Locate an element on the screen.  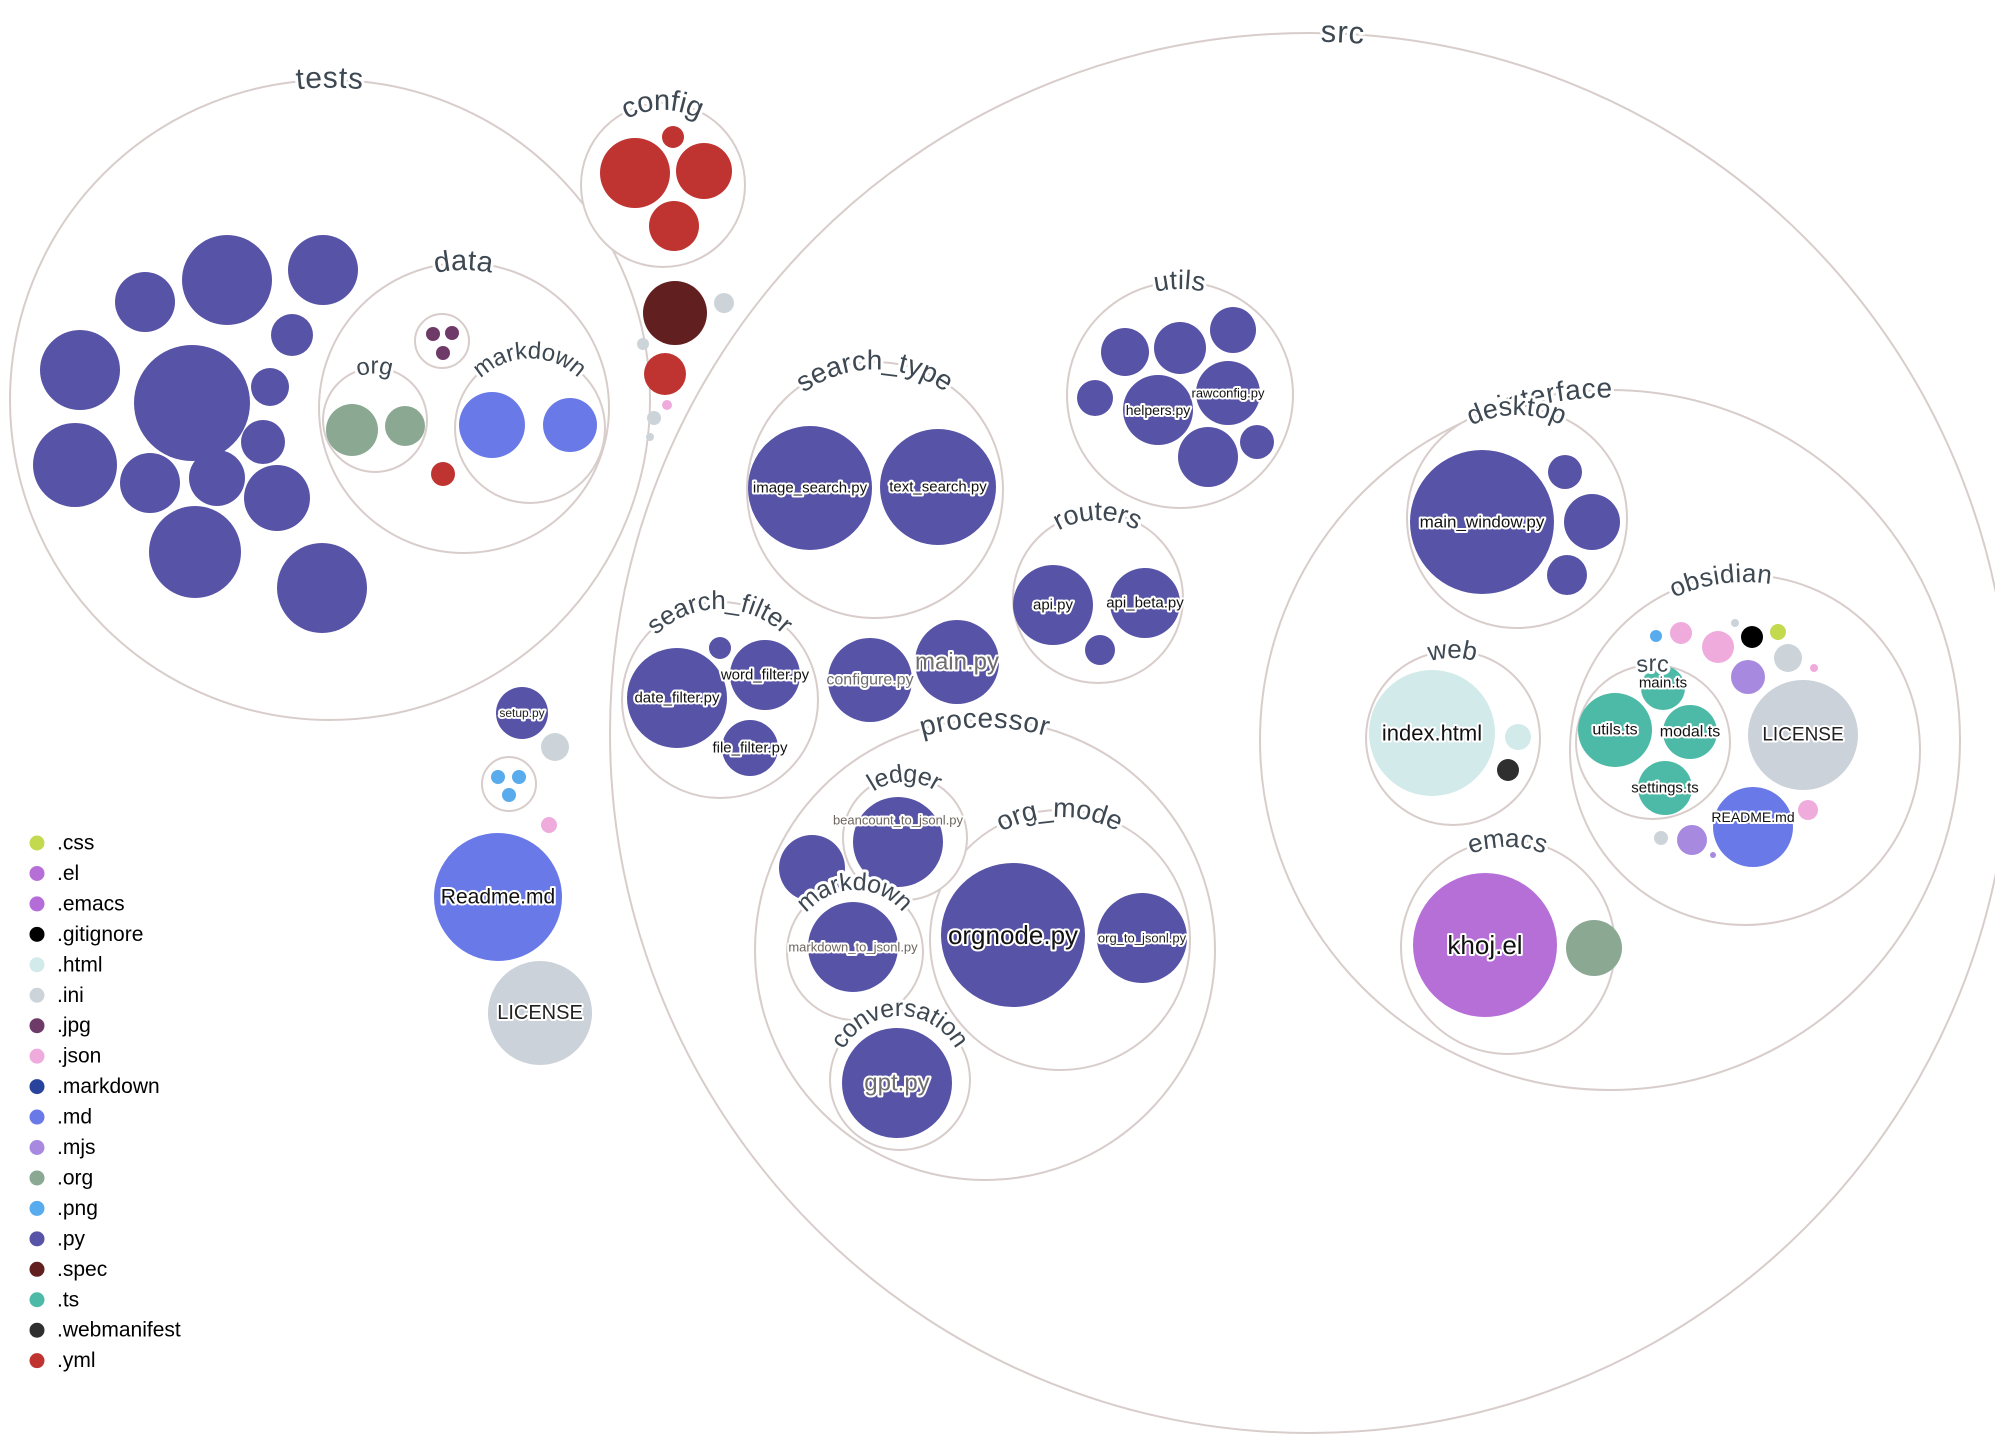
file-circle-markdown-to-jsonl-py is located at coordinates (853, 947).